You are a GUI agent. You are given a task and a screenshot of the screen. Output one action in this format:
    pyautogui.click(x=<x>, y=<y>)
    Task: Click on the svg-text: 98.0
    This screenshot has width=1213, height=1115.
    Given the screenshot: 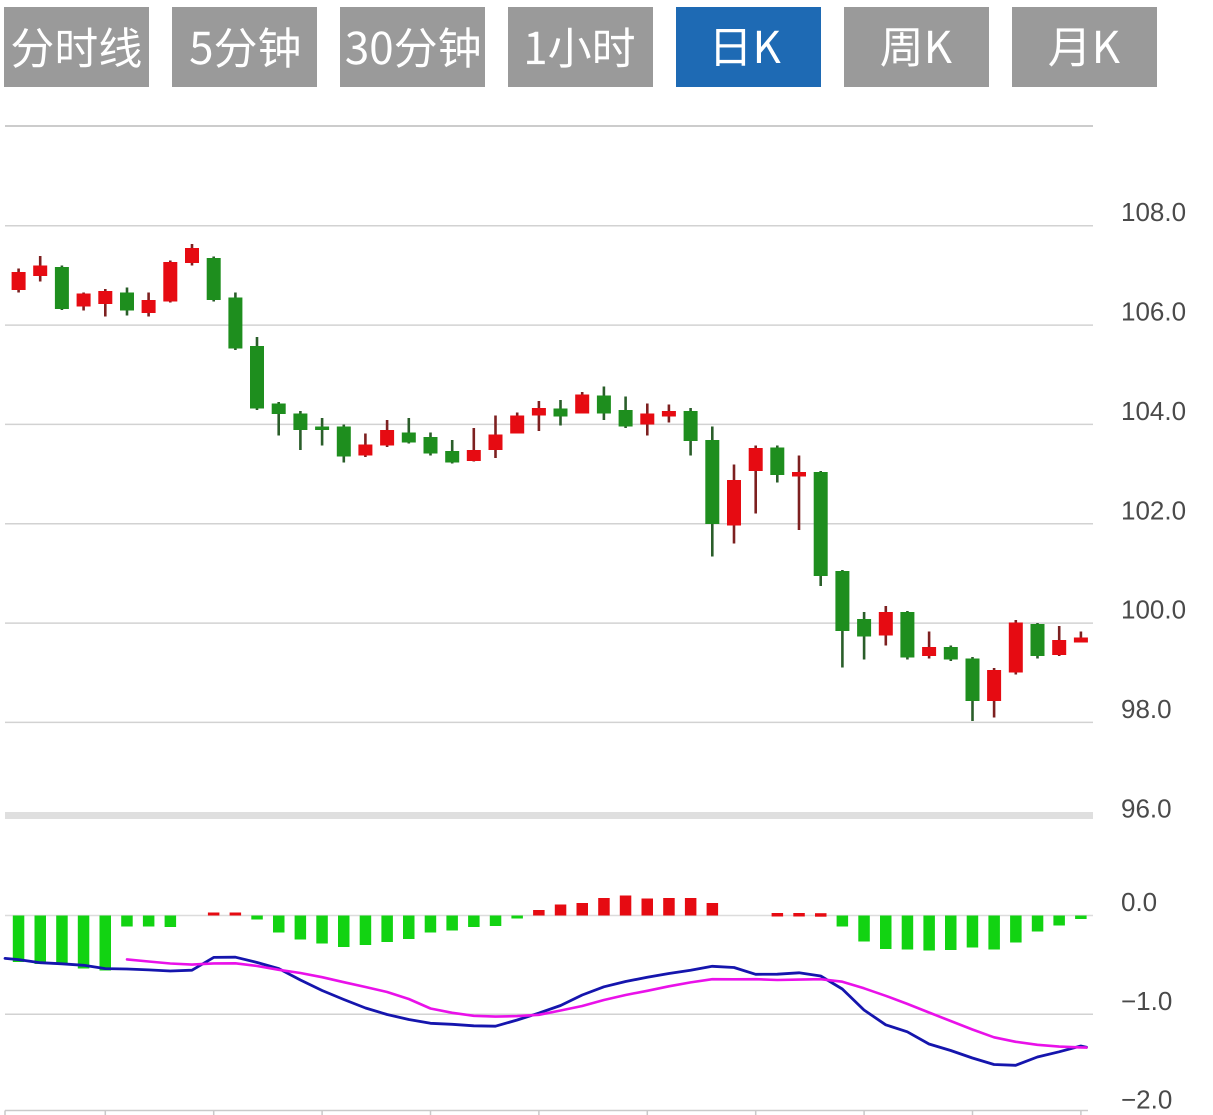 What is the action you would take?
    pyautogui.click(x=1146, y=709)
    